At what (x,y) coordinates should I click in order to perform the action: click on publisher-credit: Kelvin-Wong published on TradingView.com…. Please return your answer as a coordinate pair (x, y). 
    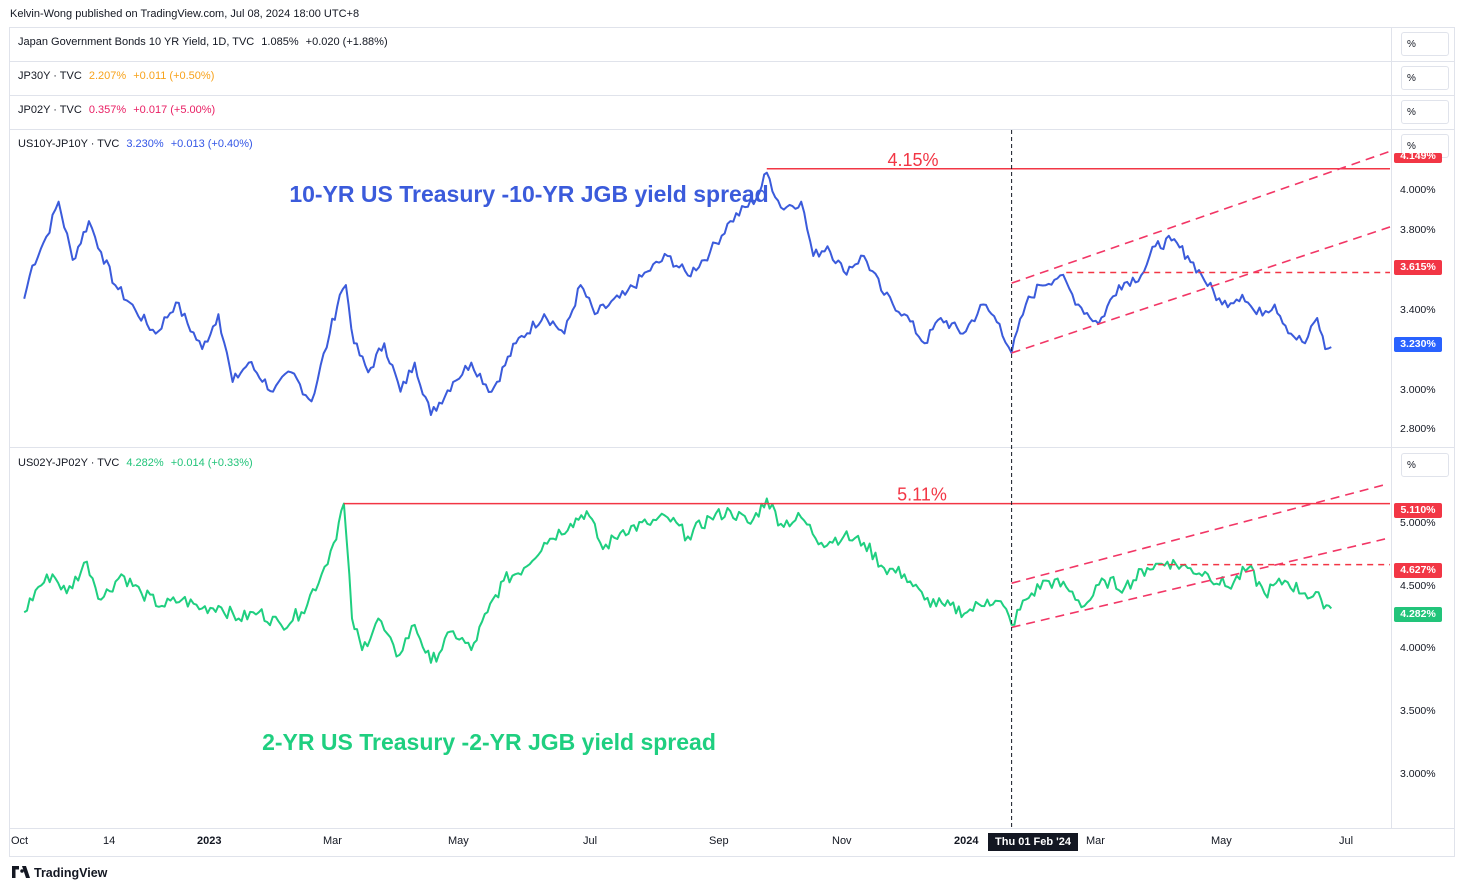
    Looking at the image, I should click on (185, 14).